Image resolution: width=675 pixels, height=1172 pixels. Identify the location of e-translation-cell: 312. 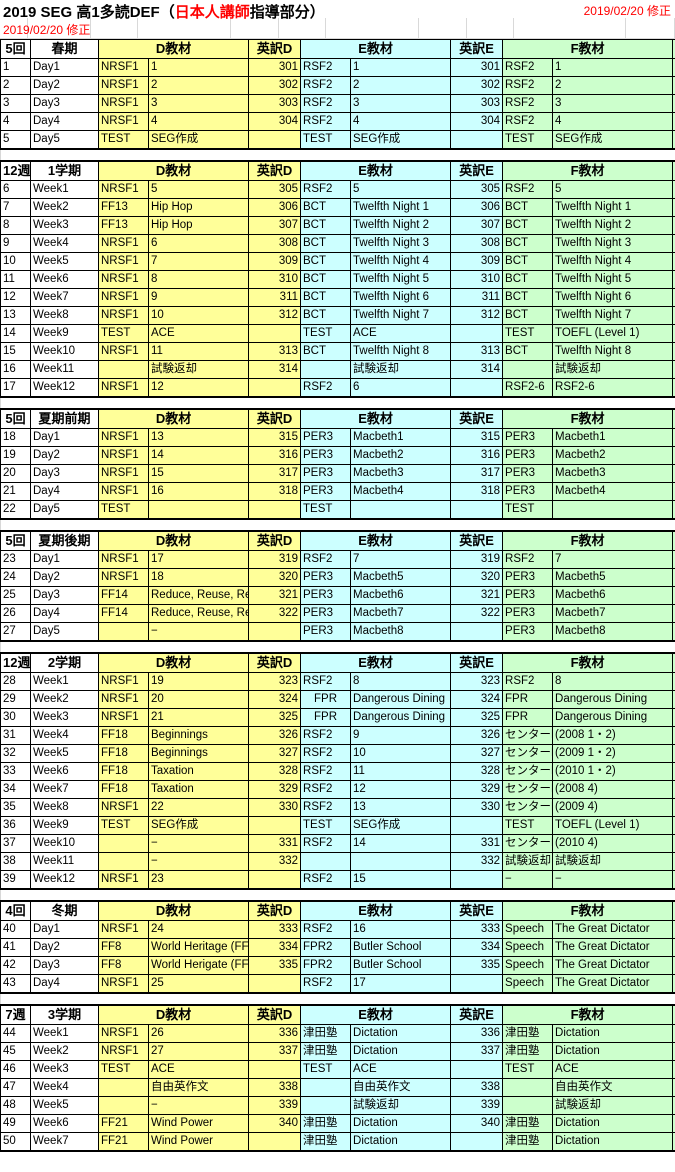
(477, 315).